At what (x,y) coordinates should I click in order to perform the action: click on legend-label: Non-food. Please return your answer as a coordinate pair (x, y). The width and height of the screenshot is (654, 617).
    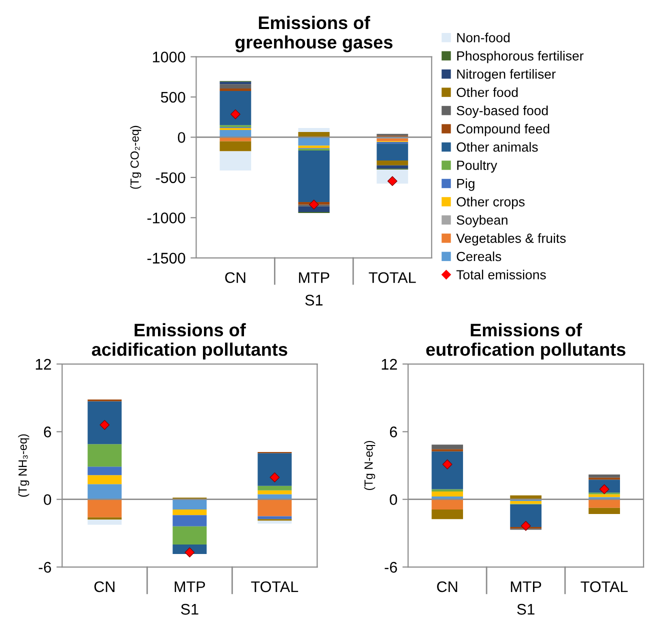
    Looking at the image, I should click on (483, 37).